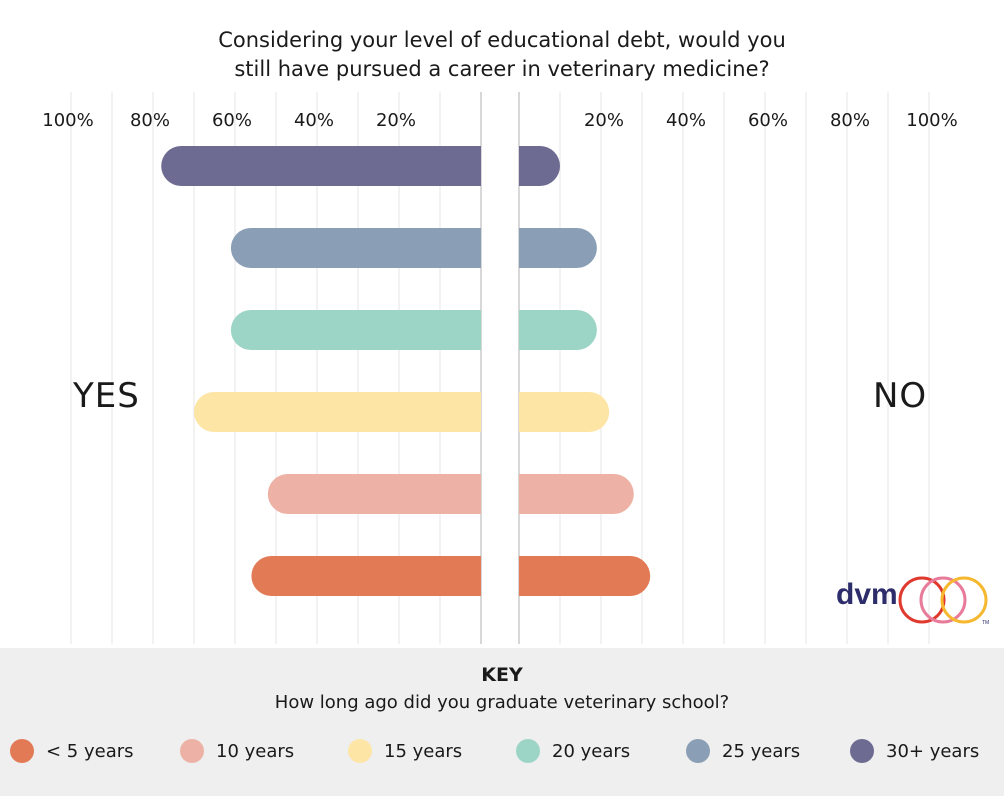 This screenshot has height=796, width=1004. I want to click on key-item: 15 years, so click(405, 751).